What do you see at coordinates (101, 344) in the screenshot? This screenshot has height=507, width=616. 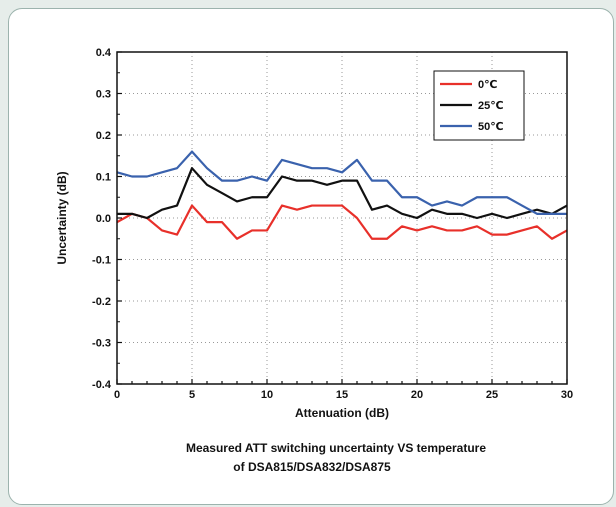 I see `y-tick-label: -0.3` at bounding box center [101, 344].